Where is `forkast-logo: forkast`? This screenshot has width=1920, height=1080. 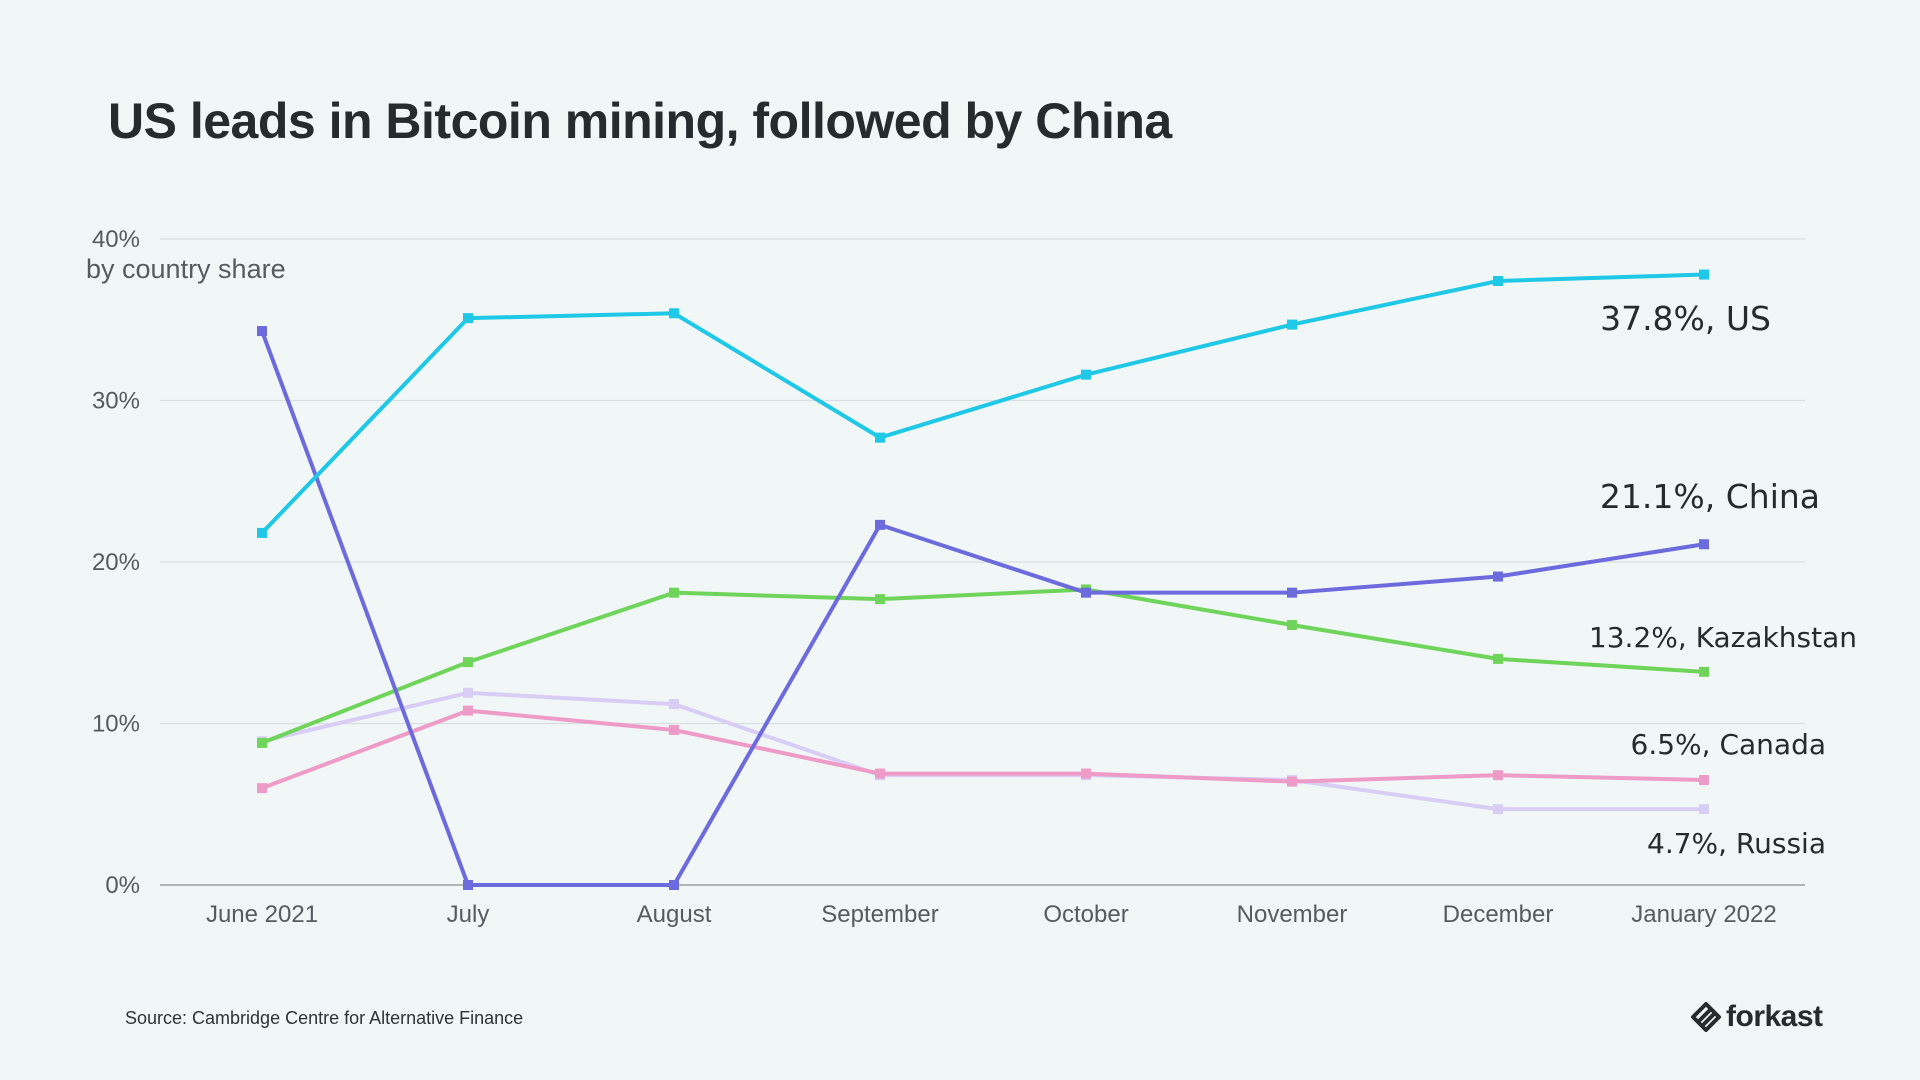
forkast-logo: forkast is located at coordinates (1756, 1017).